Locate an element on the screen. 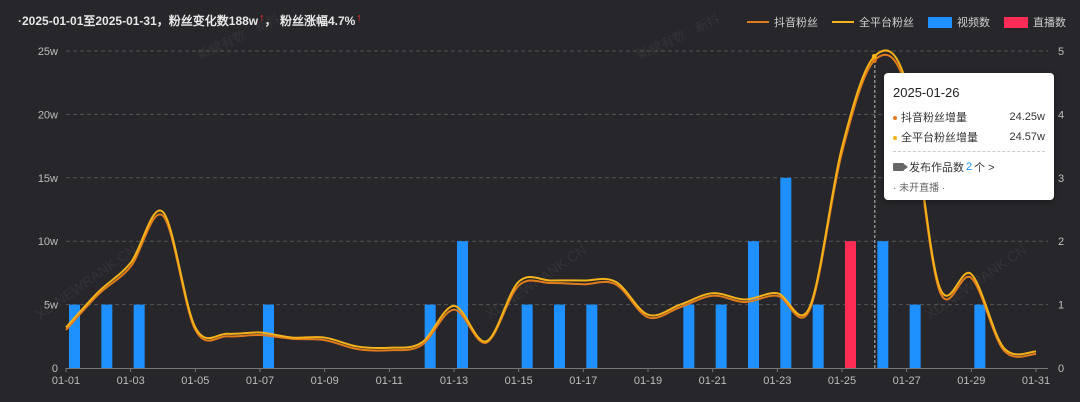  x-tick-label: 01-09 is located at coordinates (325, 381).